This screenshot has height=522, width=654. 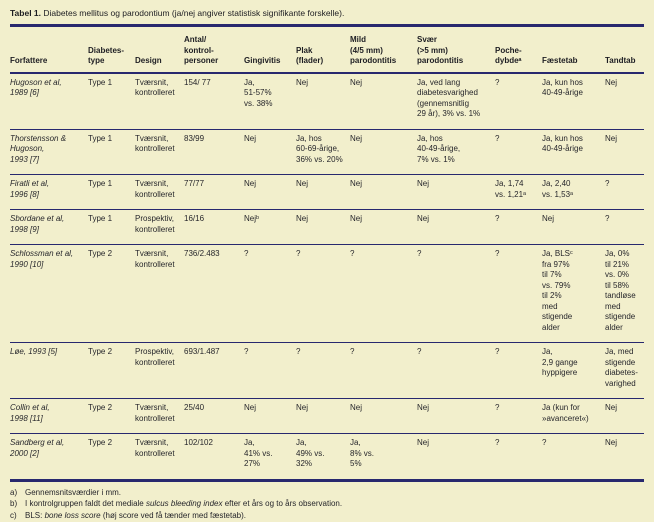 What do you see at coordinates (214, 152) in the screenshot?
I see `data-cell: 83/99` at bounding box center [214, 152].